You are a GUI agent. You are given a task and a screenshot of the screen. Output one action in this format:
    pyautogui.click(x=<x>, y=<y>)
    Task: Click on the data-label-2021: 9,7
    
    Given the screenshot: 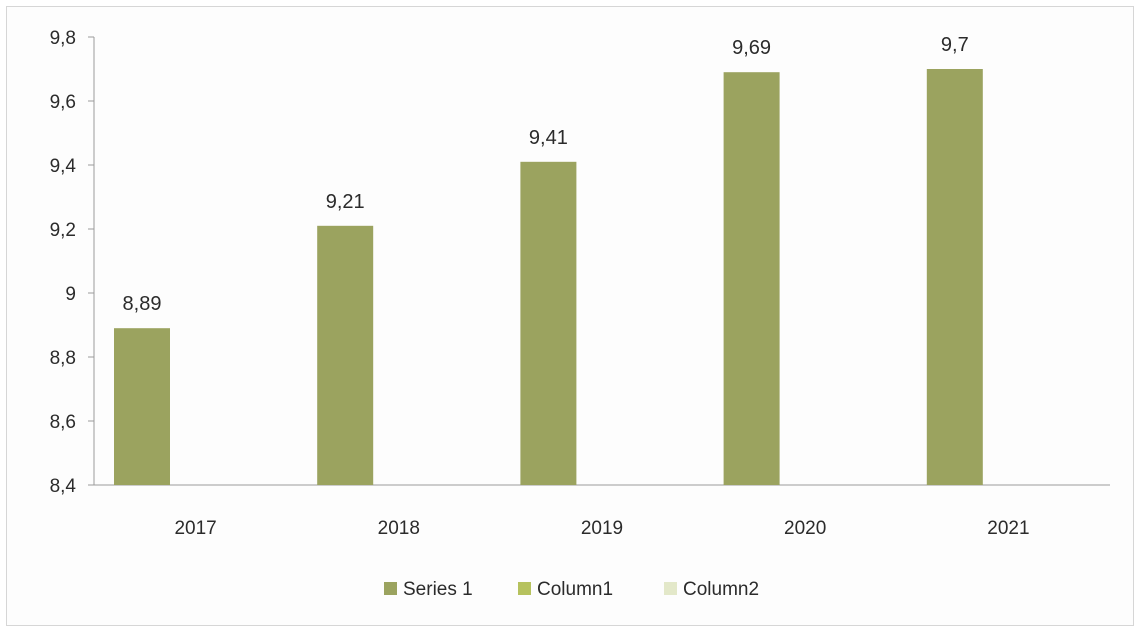 What is the action you would take?
    pyautogui.click(x=955, y=45)
    